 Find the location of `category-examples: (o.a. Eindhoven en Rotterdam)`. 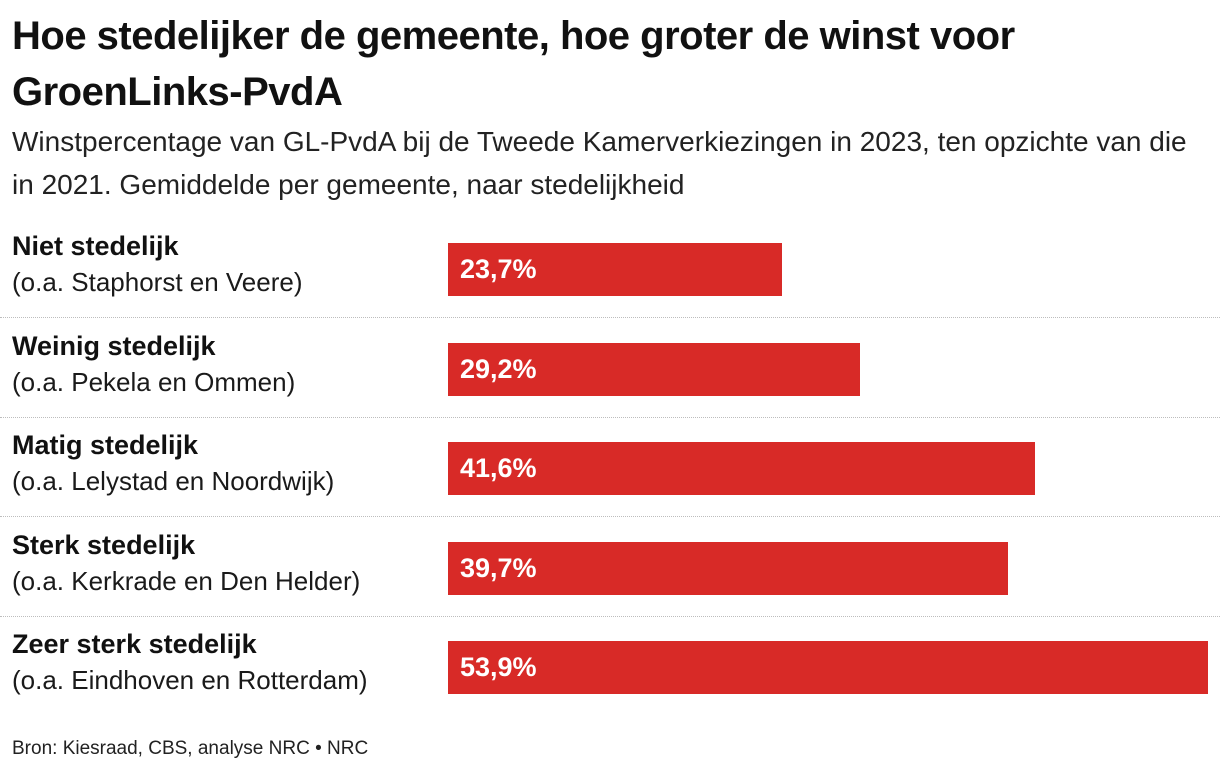

category-examples: (o.a. Eindhoven en Rotterdam) is located at coordinates (190, 680).